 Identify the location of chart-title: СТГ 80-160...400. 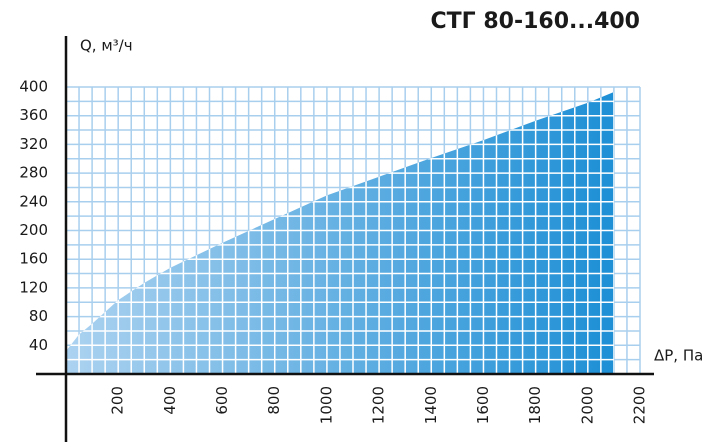
(536, 21).